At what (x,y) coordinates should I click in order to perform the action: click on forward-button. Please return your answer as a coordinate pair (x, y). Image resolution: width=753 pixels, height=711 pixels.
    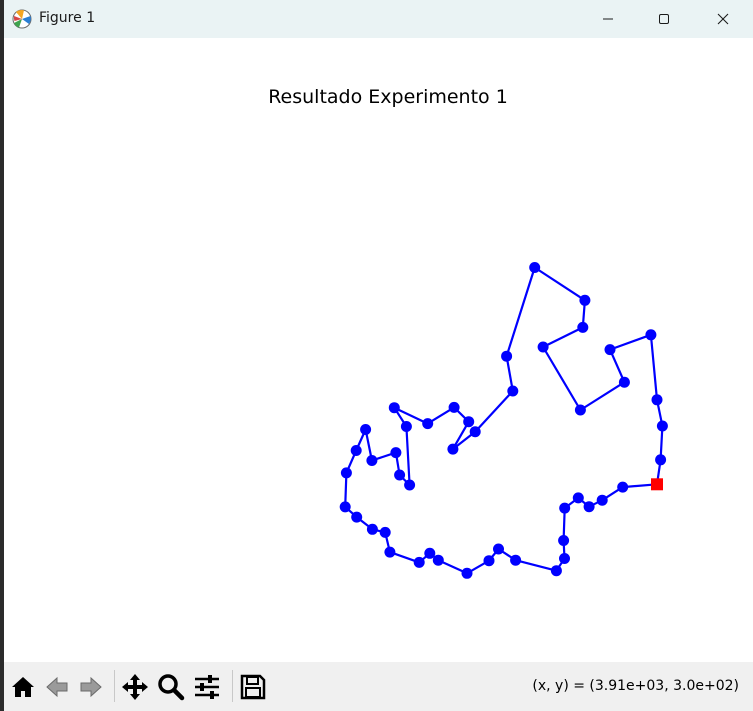
    Looking at the image, I should click on (91, 687).